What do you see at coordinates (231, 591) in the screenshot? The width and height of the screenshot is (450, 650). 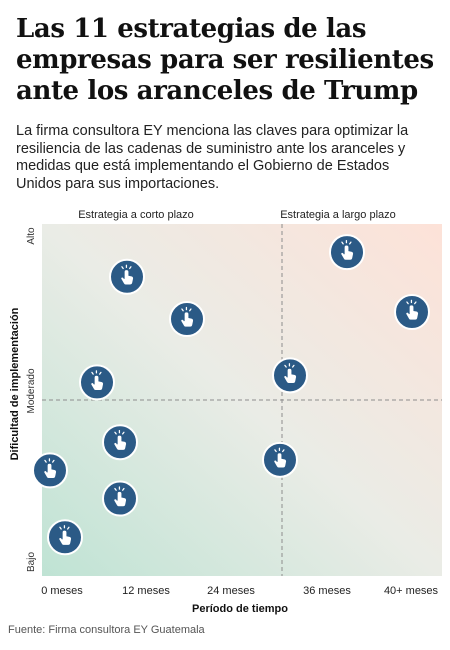 I see `x-tick-label: 24 meses` at bounding box center [231, 591].